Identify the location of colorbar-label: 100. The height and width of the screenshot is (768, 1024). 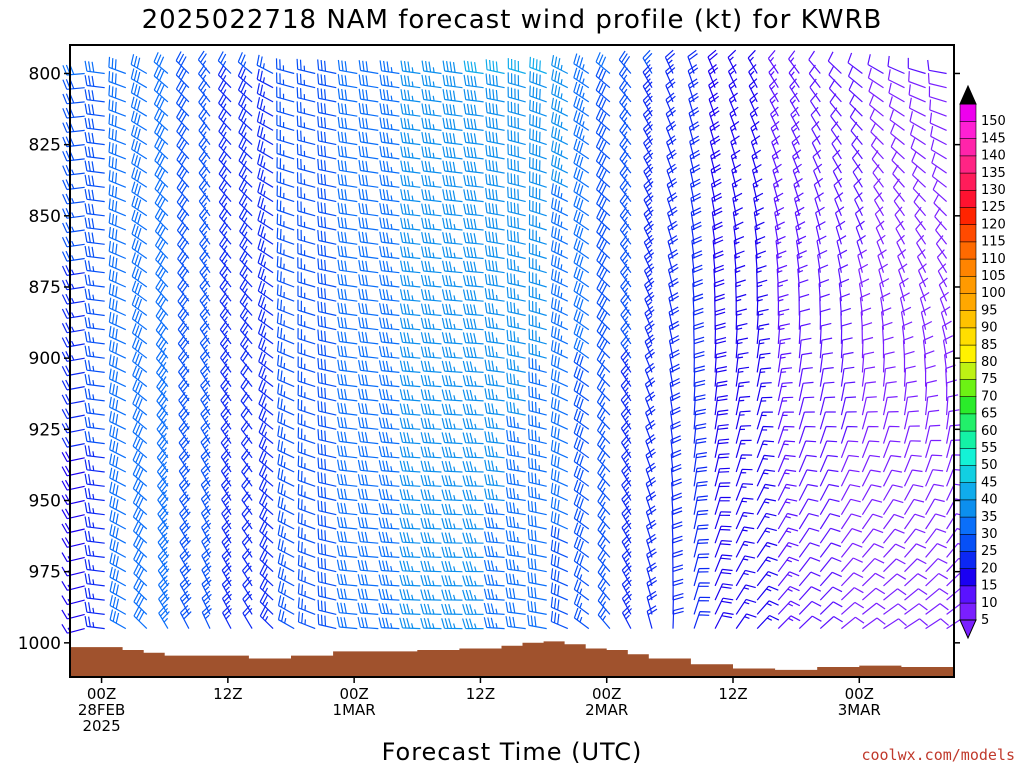
(993, 293).